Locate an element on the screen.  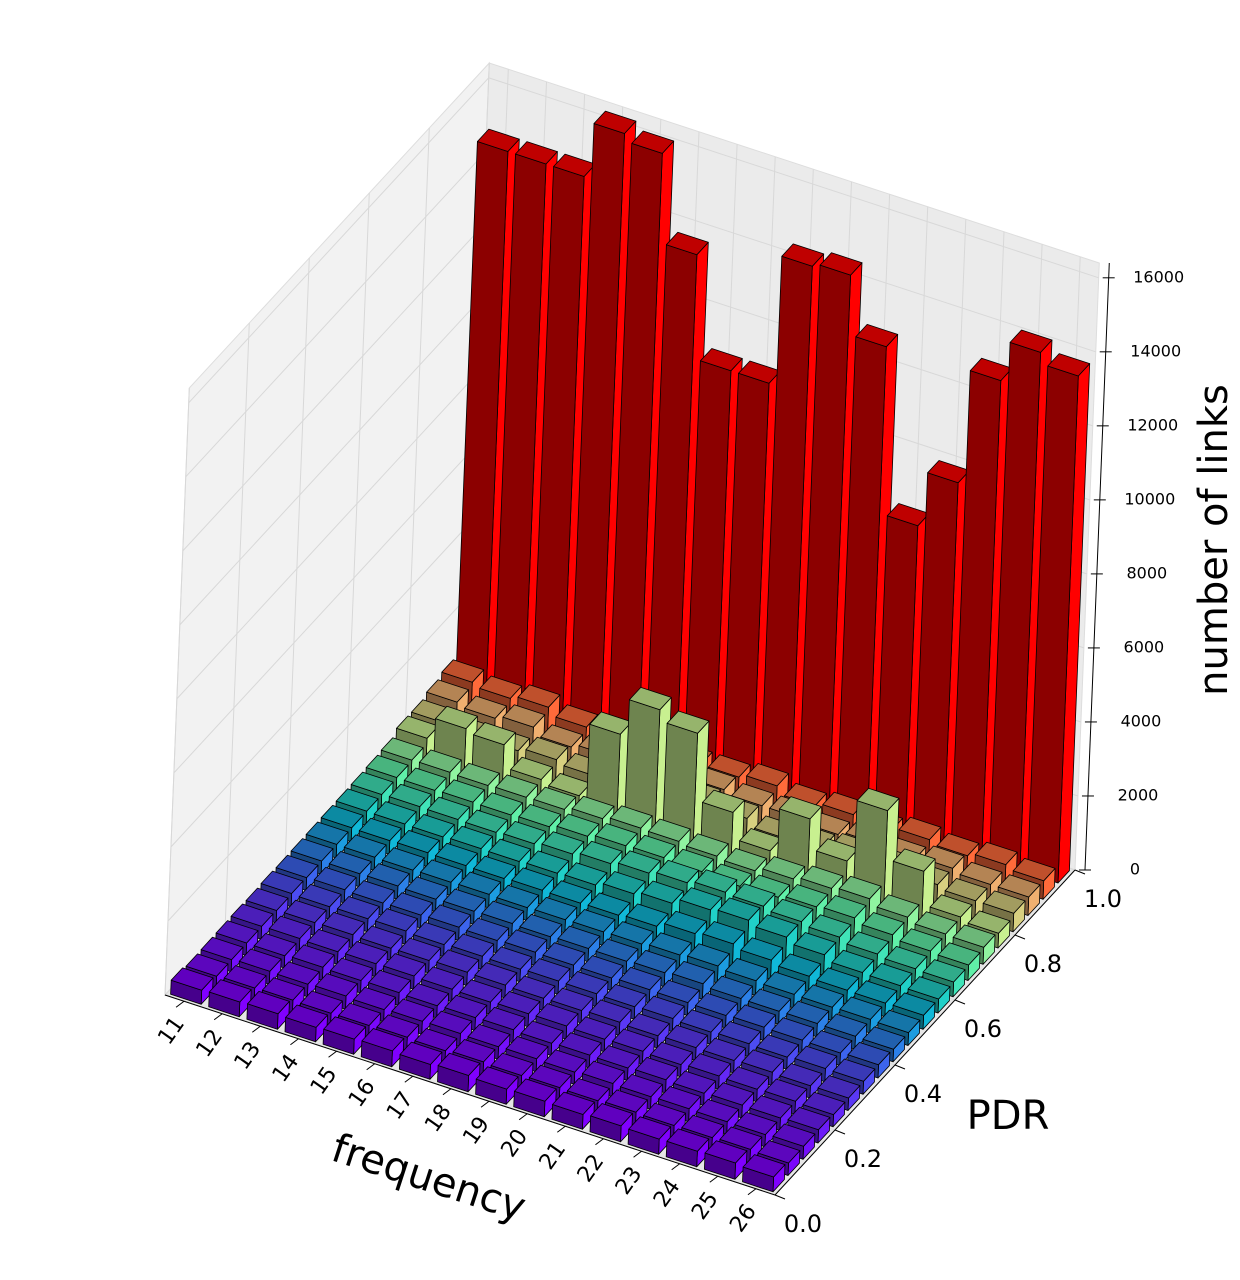
x-tick-label: 15 is located at coordinates (324, 1080).